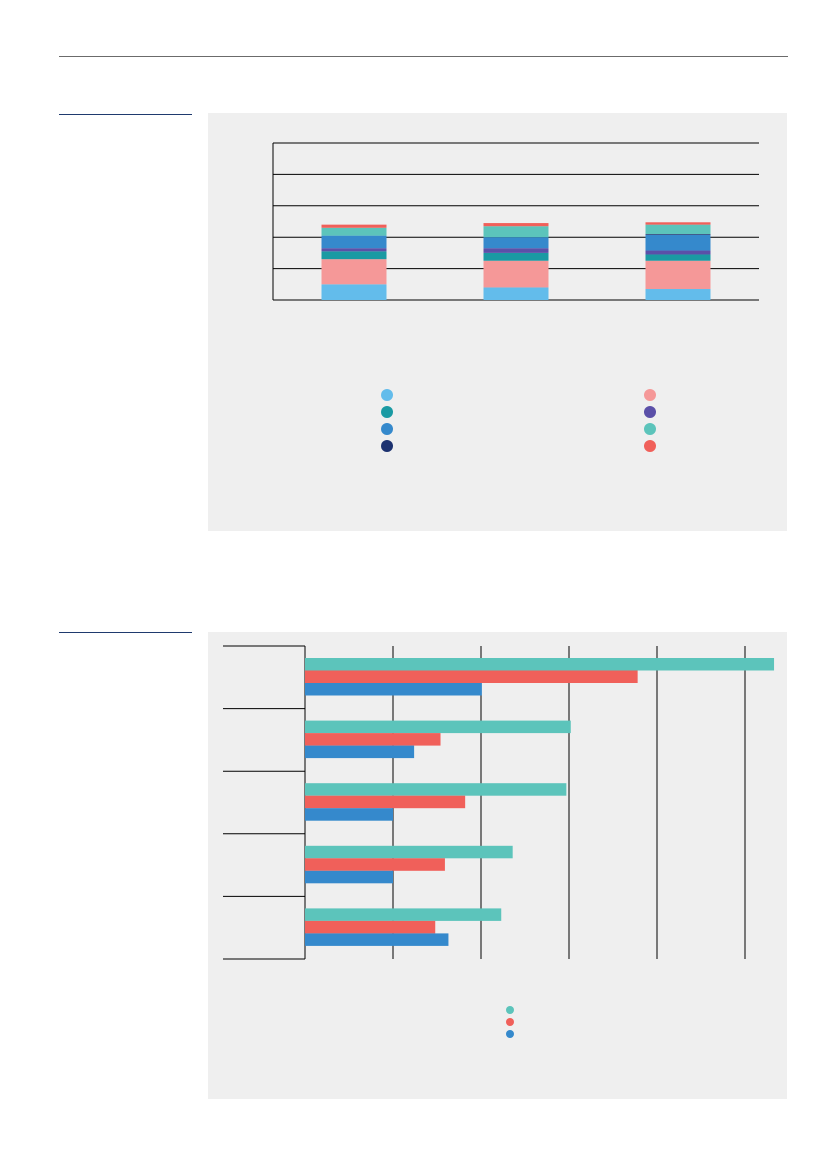 This screenshot has height=1169, width=827. I want to click on header-rule, so click(423, 56).